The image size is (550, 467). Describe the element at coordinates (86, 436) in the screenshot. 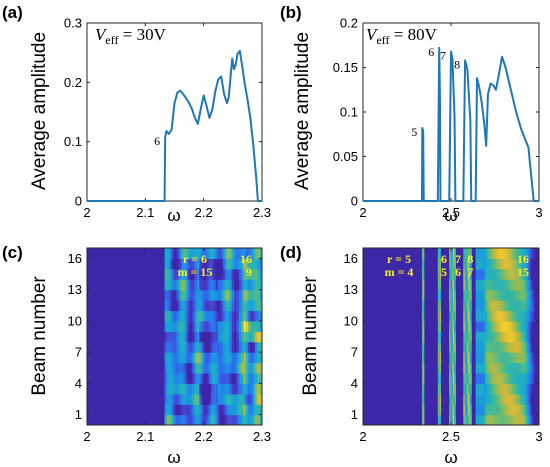

I see `panel-c-xtick-label: 2` at that location.